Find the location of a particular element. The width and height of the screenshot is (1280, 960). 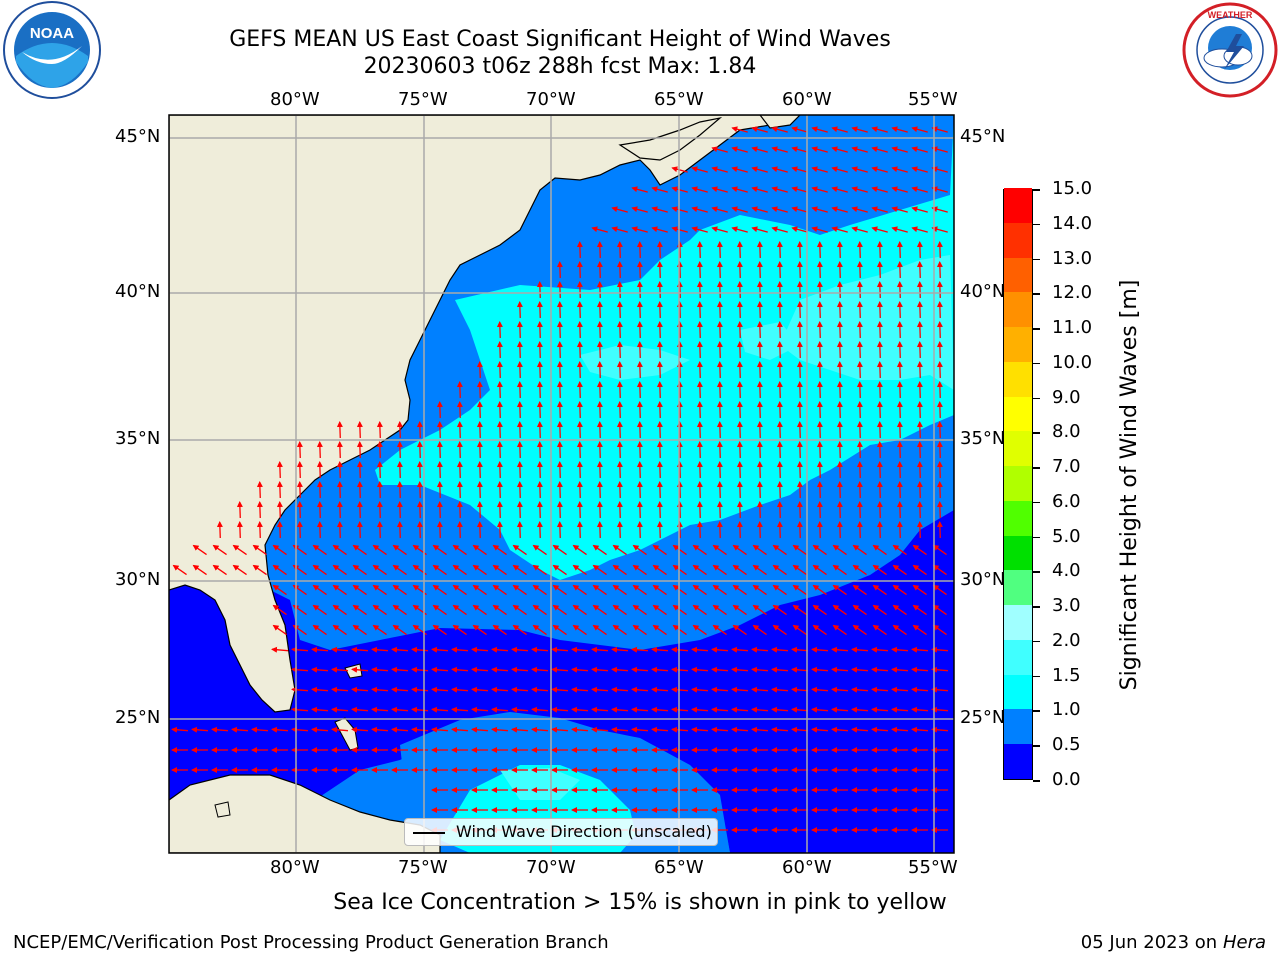

legend: Wind Wave Direction (unscaled) is located at coordinates (561, 832).